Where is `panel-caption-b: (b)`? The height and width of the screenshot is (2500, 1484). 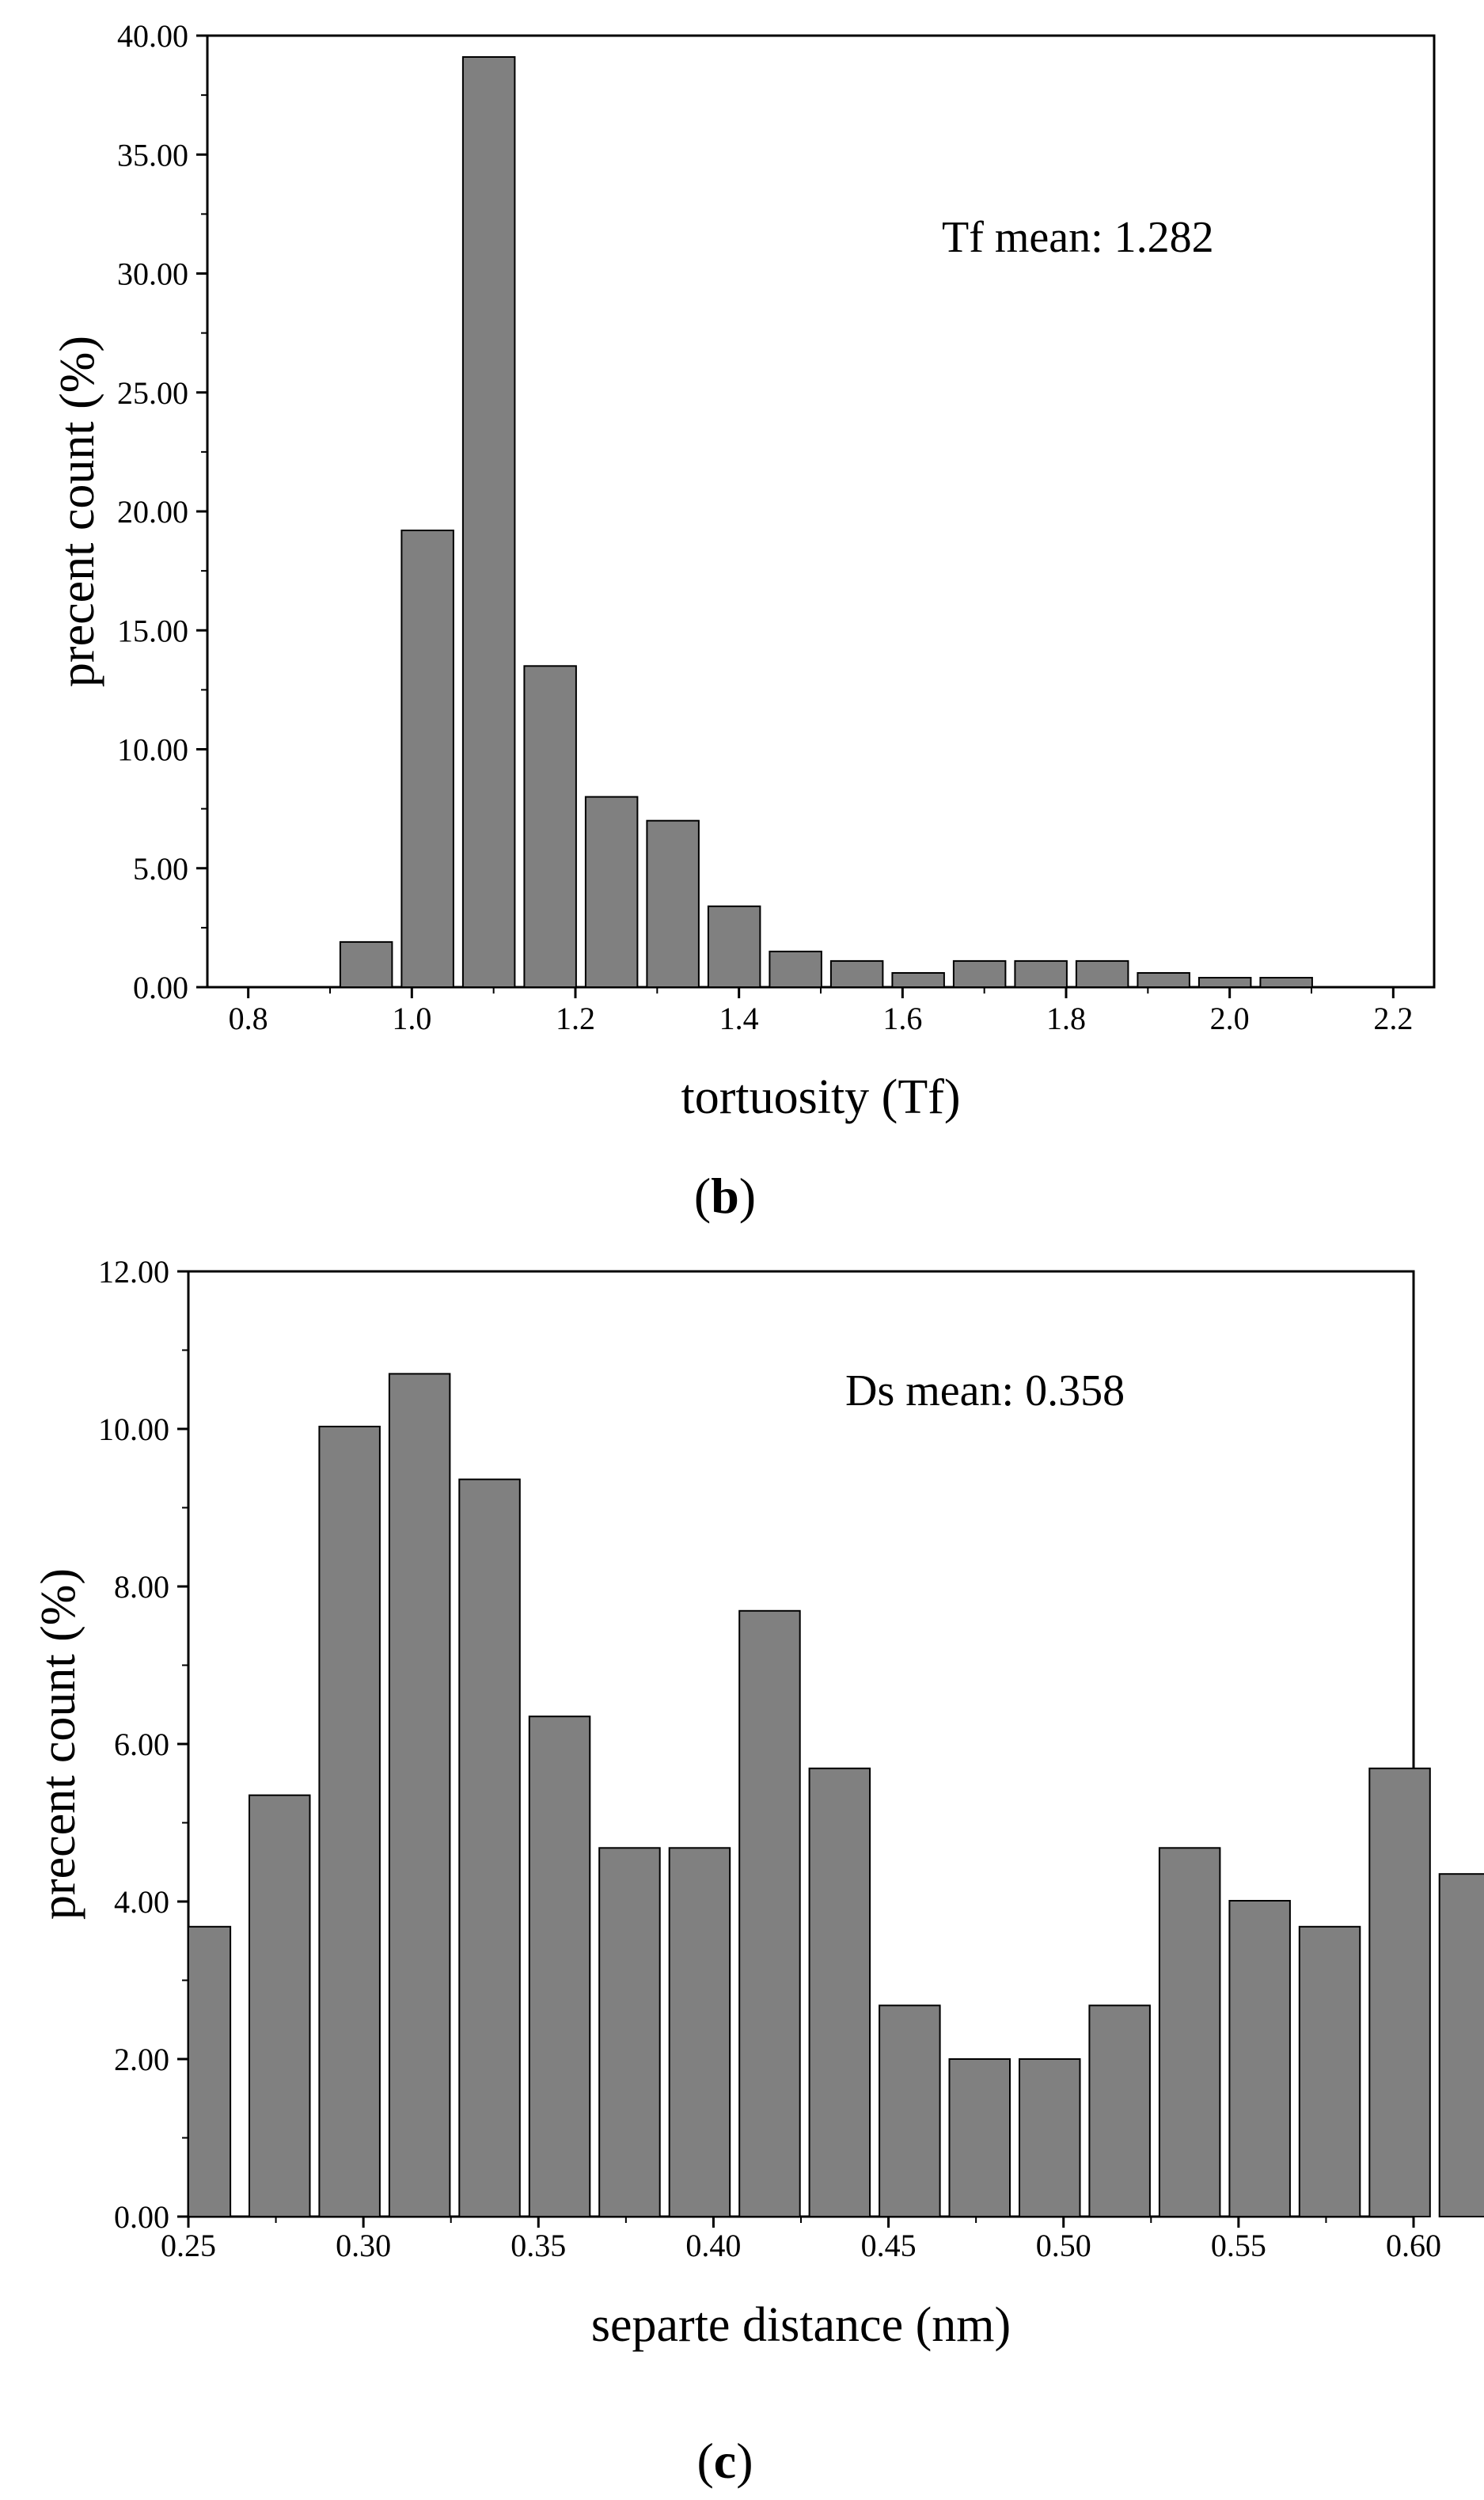 panel-caption-b: (b) is located at coordinates (725, 1196).